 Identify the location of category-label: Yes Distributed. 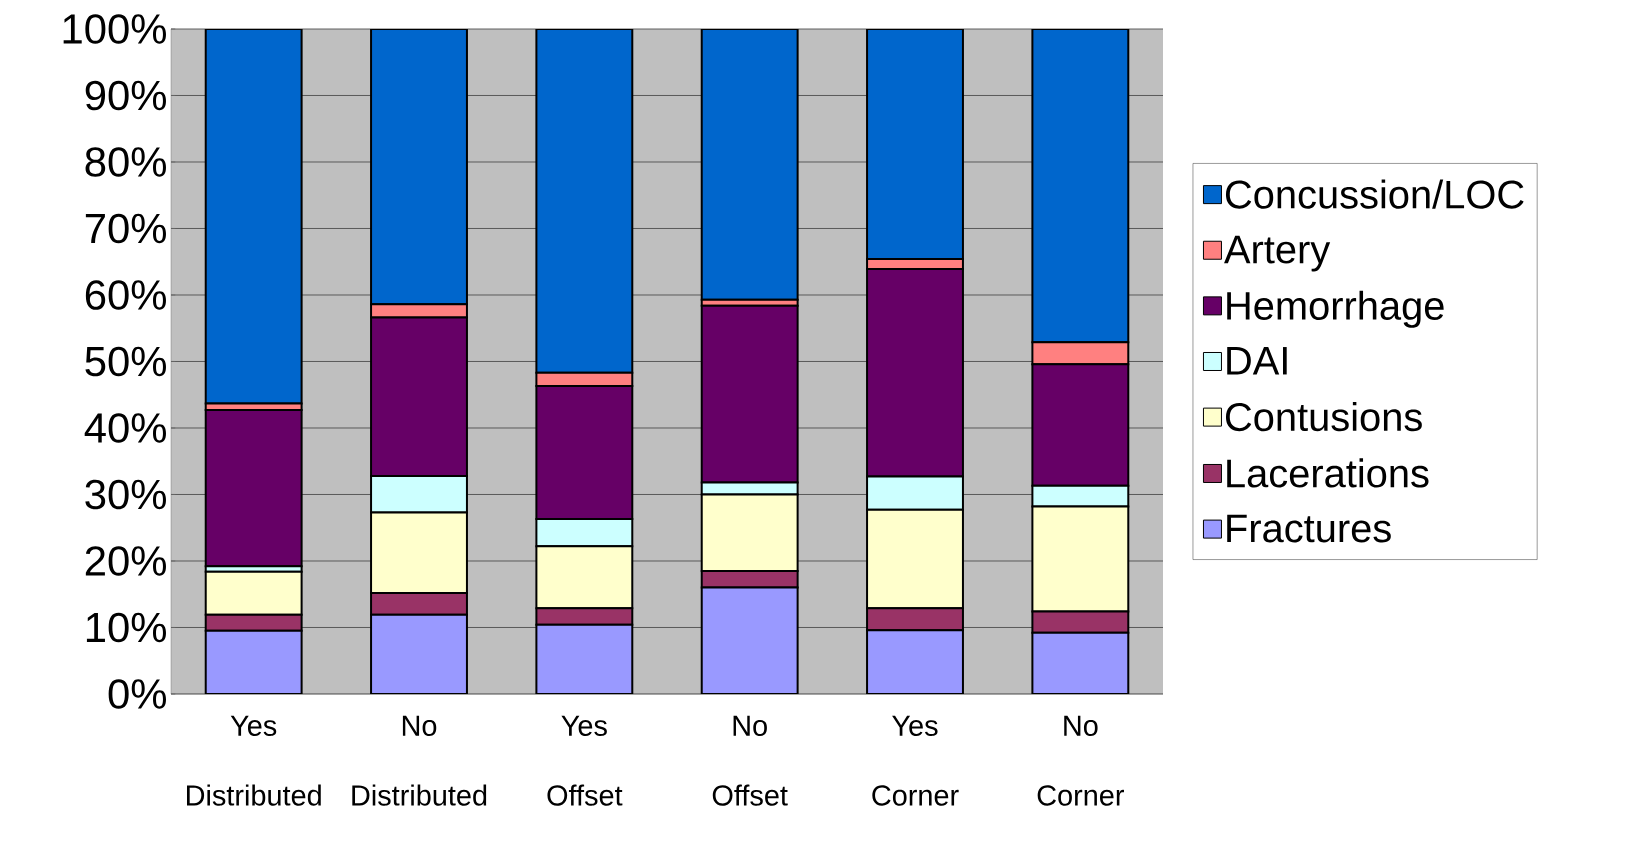
(254, 760).